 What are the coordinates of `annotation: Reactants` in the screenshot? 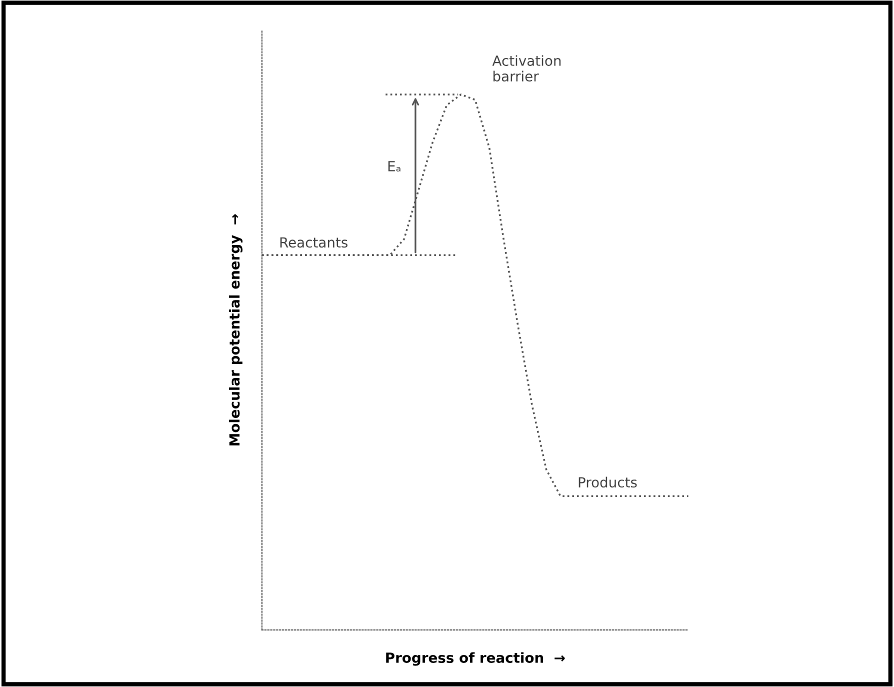 It's located at (314, 242).